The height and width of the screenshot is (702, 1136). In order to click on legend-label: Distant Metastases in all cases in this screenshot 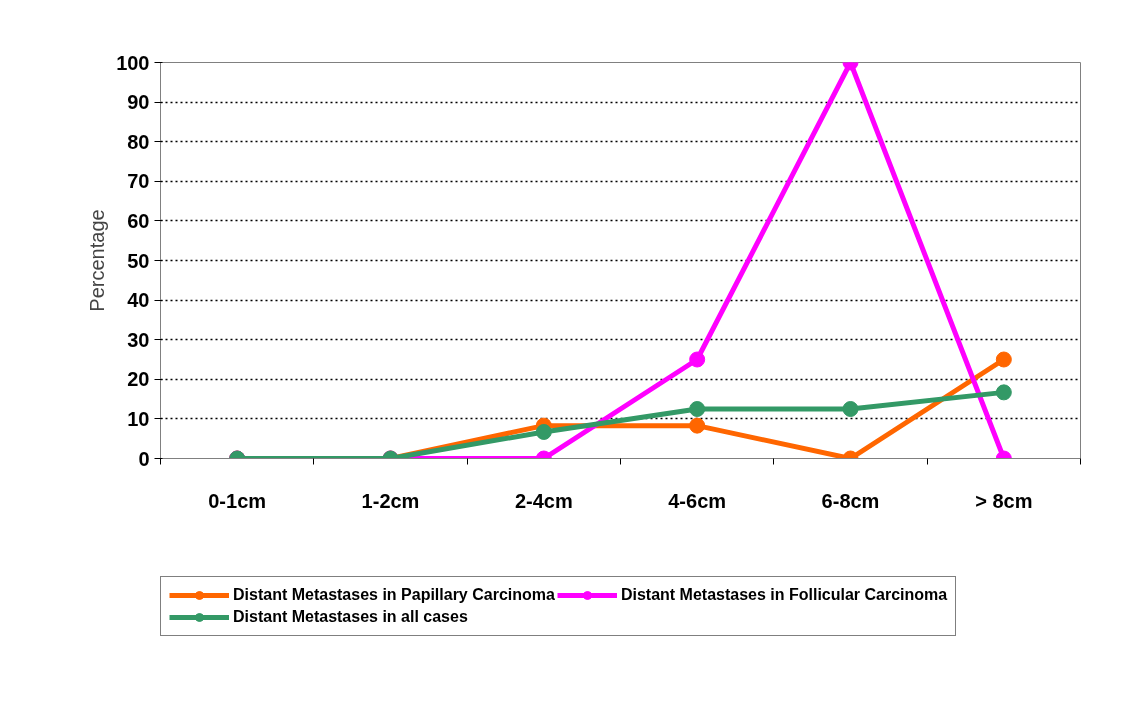, I will do `click(350, 617)`.